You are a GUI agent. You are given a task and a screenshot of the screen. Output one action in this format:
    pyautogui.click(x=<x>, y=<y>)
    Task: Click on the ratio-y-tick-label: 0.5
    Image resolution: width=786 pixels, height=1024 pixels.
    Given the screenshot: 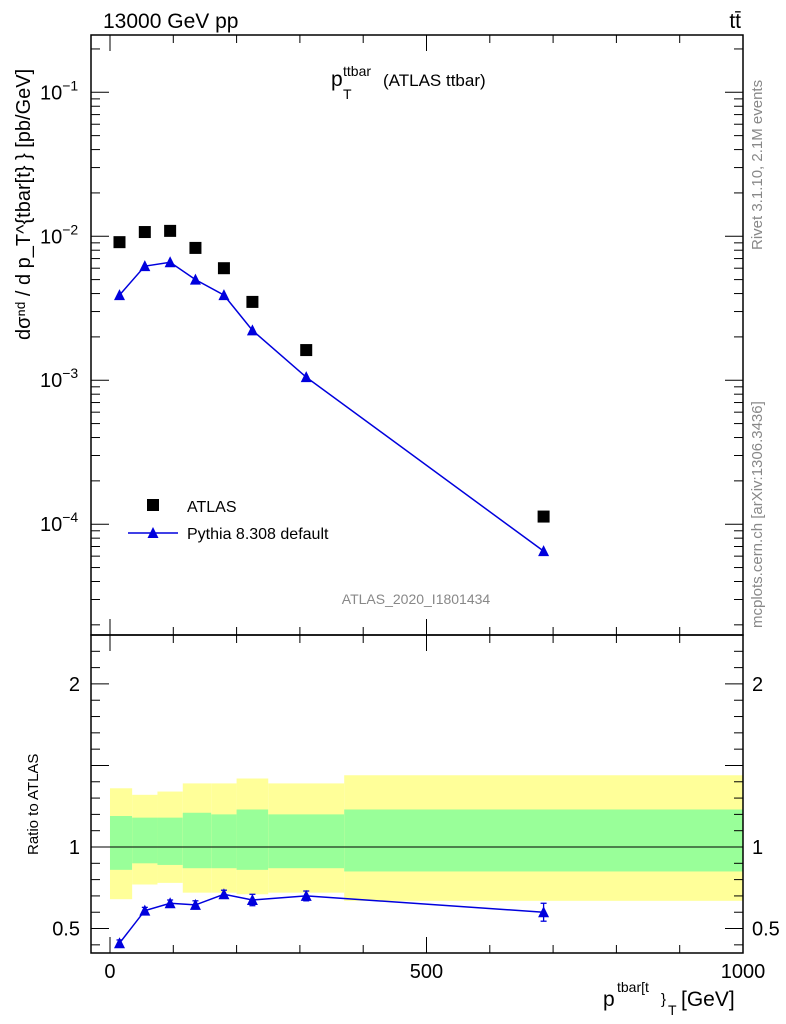 What is the action you would take?
    pyautogui.click(x=66, y=930)
    